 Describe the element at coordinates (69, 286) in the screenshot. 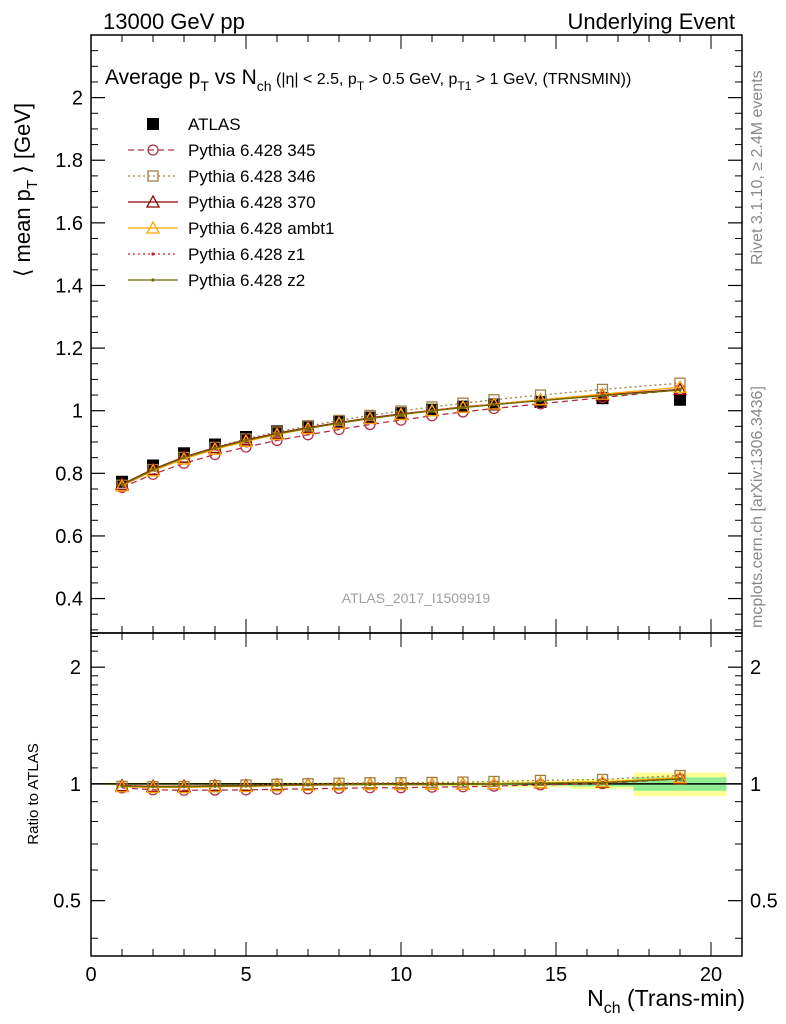

I see `y-tick-label: 1.4` at that location.